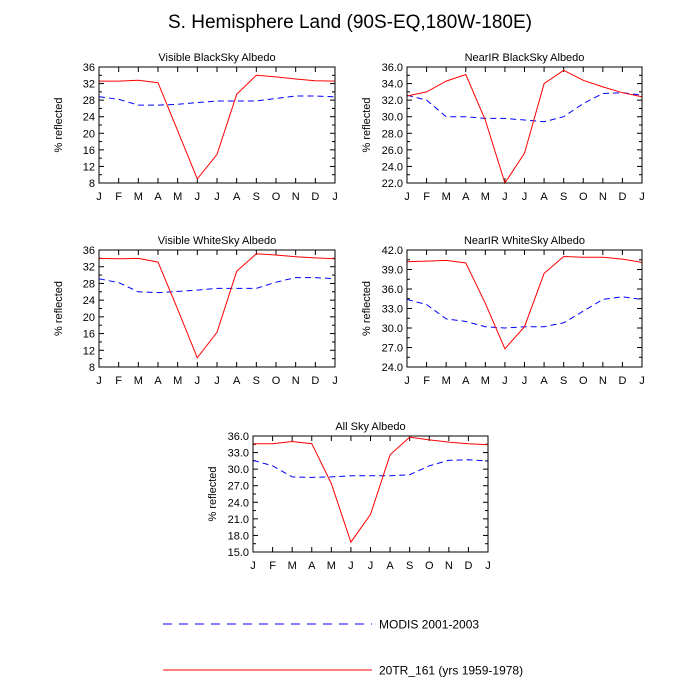 The image size is (700, 700). What do you see at coordinates (89, 351) in the screenshot?
I see `chart-2-ytick-label: 12` at bounding box center [89, 351].